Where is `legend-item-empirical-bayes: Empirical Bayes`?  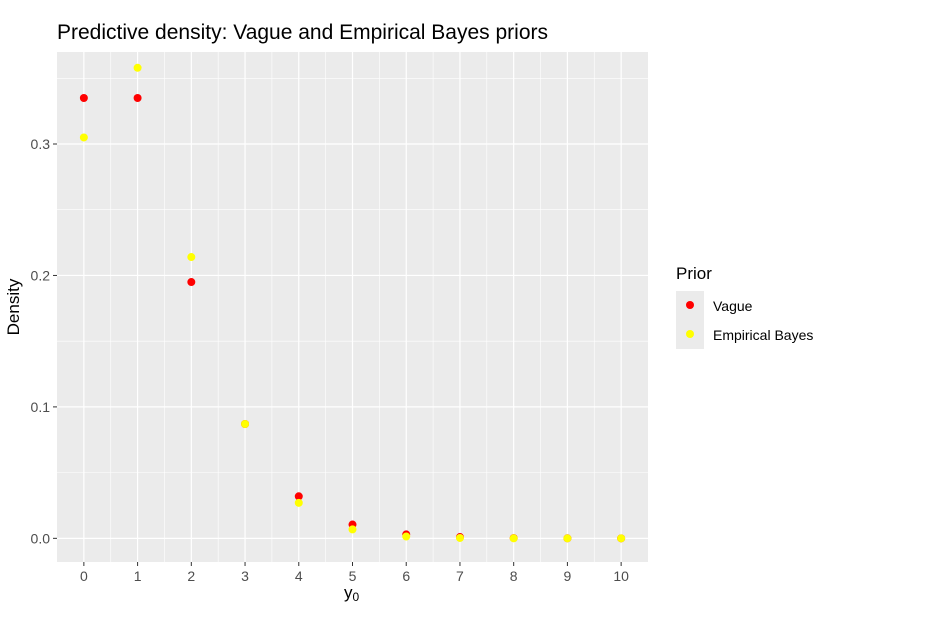
legend-item-empirical-bayes: Empirical Bayes is located at coordinates (744, 334).